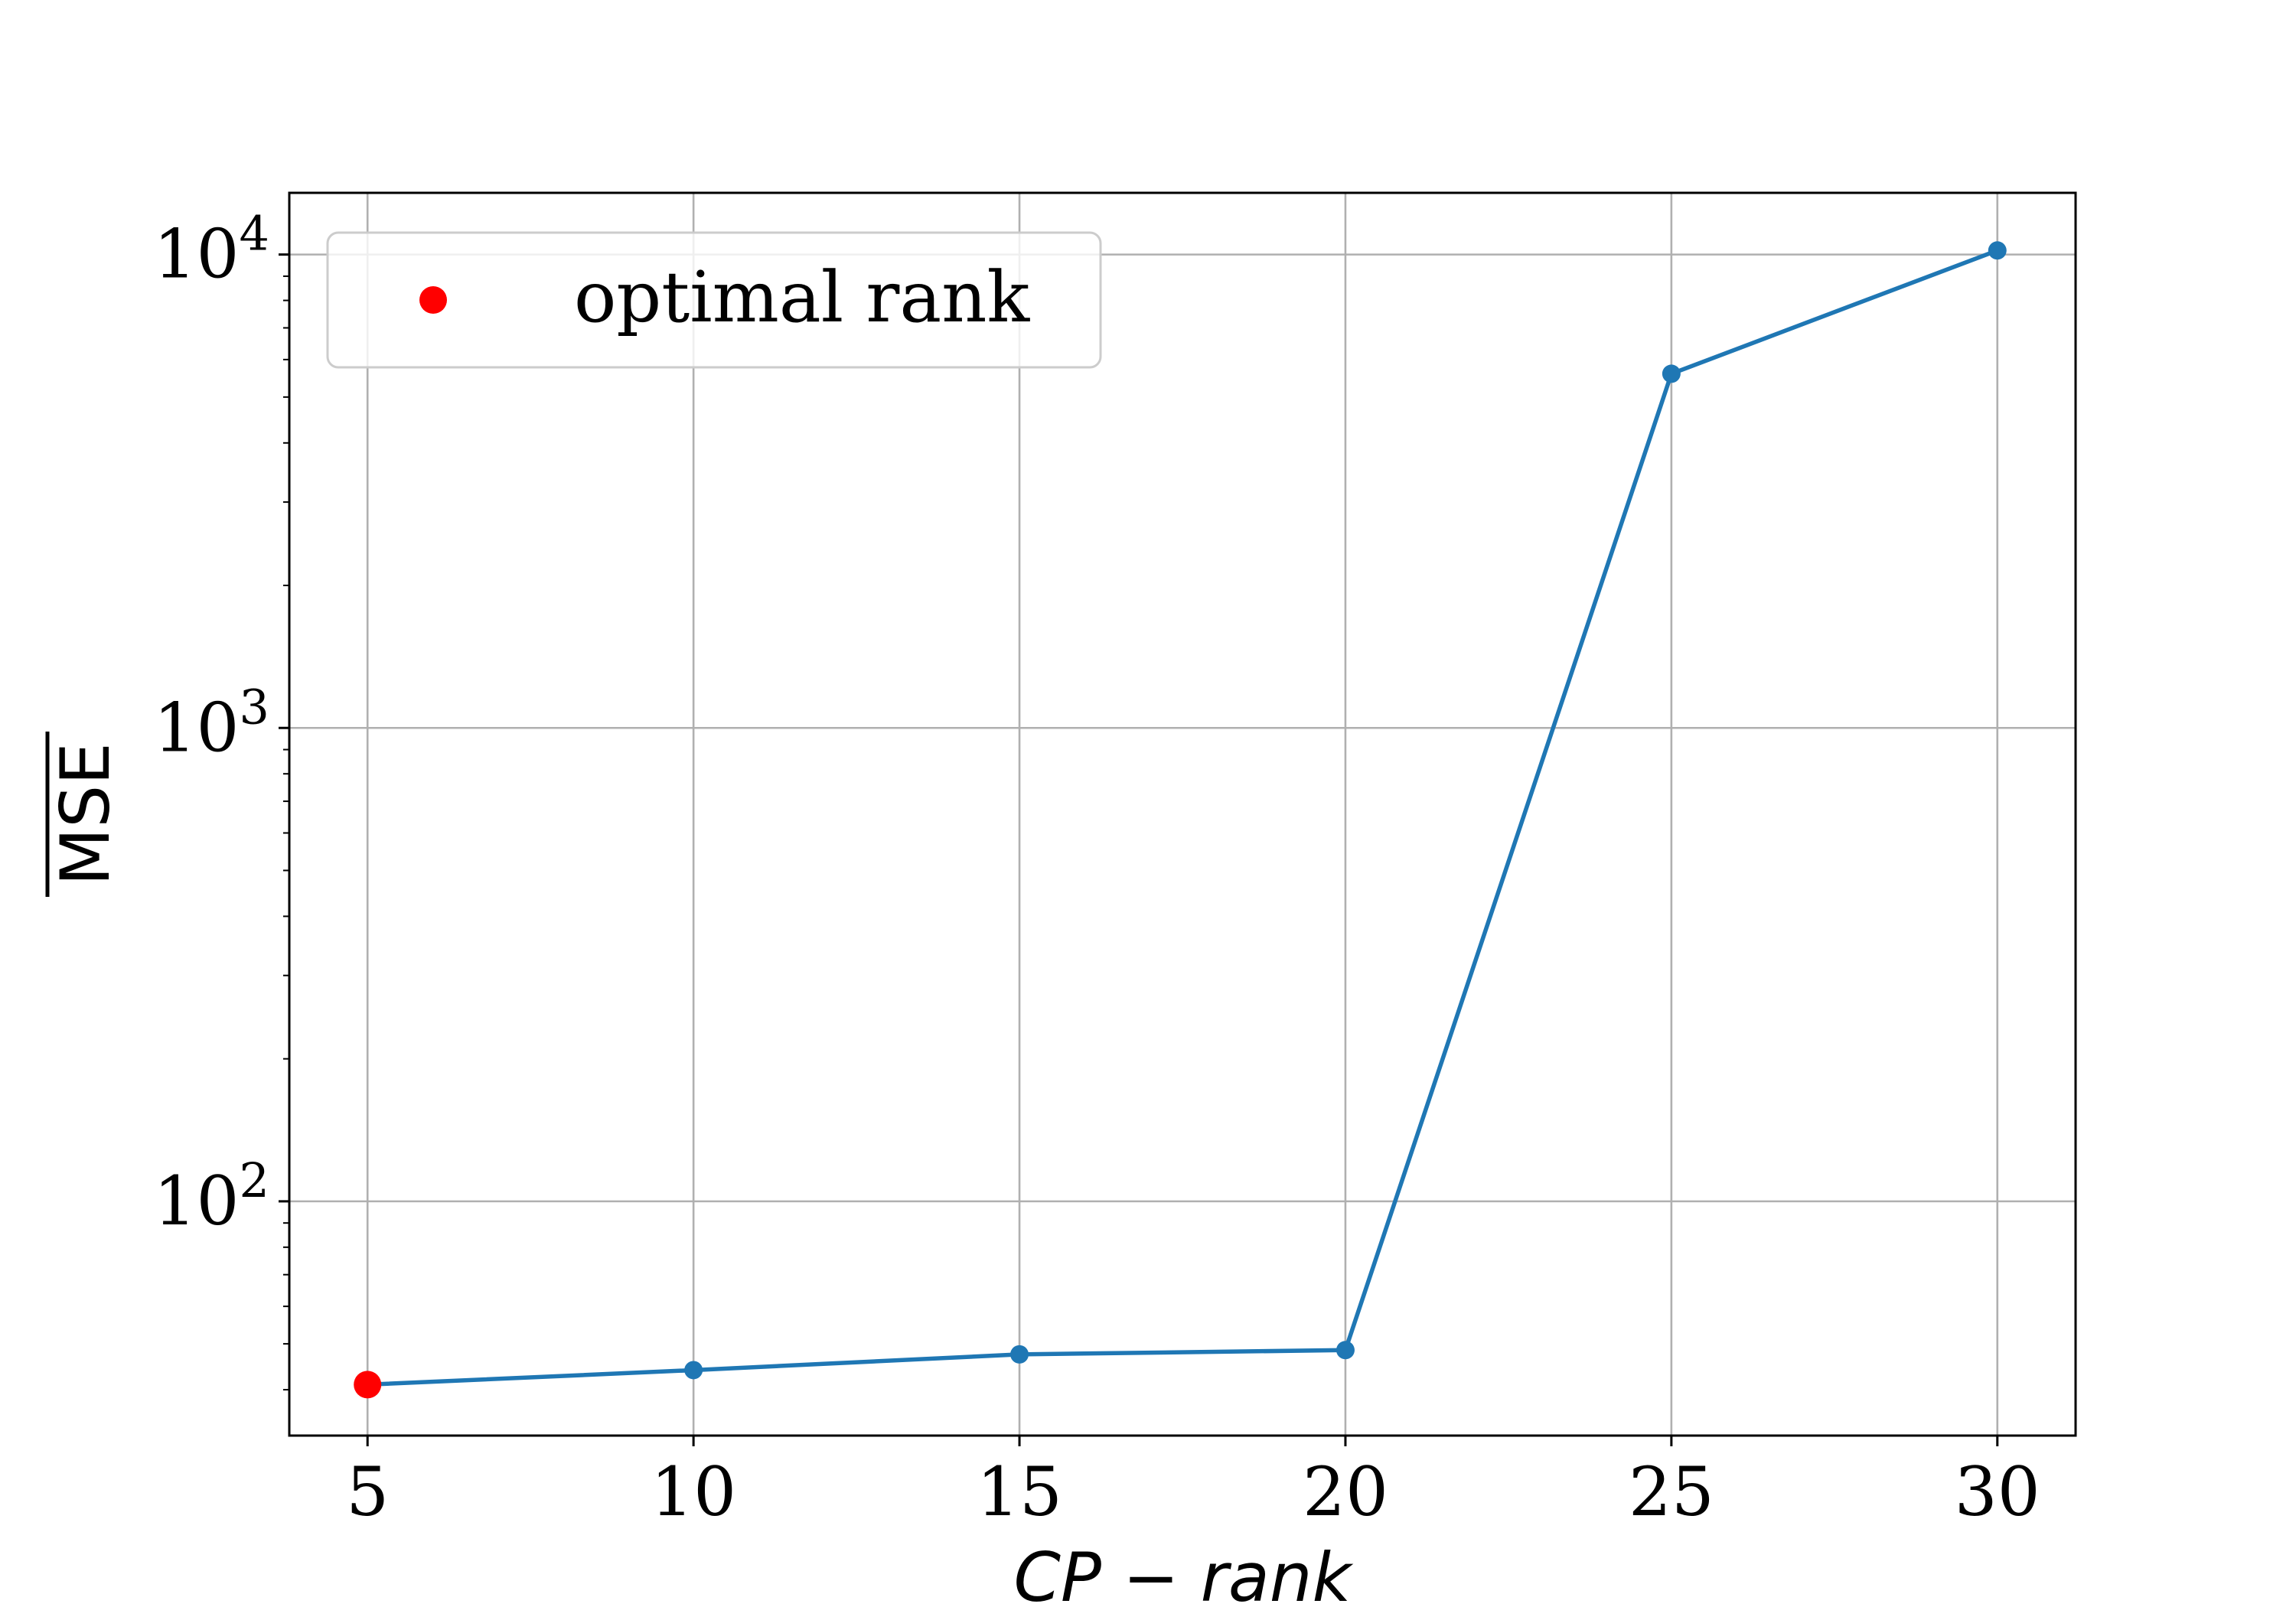  I want to click on x-tick-label: 10, so click(693, 1491).